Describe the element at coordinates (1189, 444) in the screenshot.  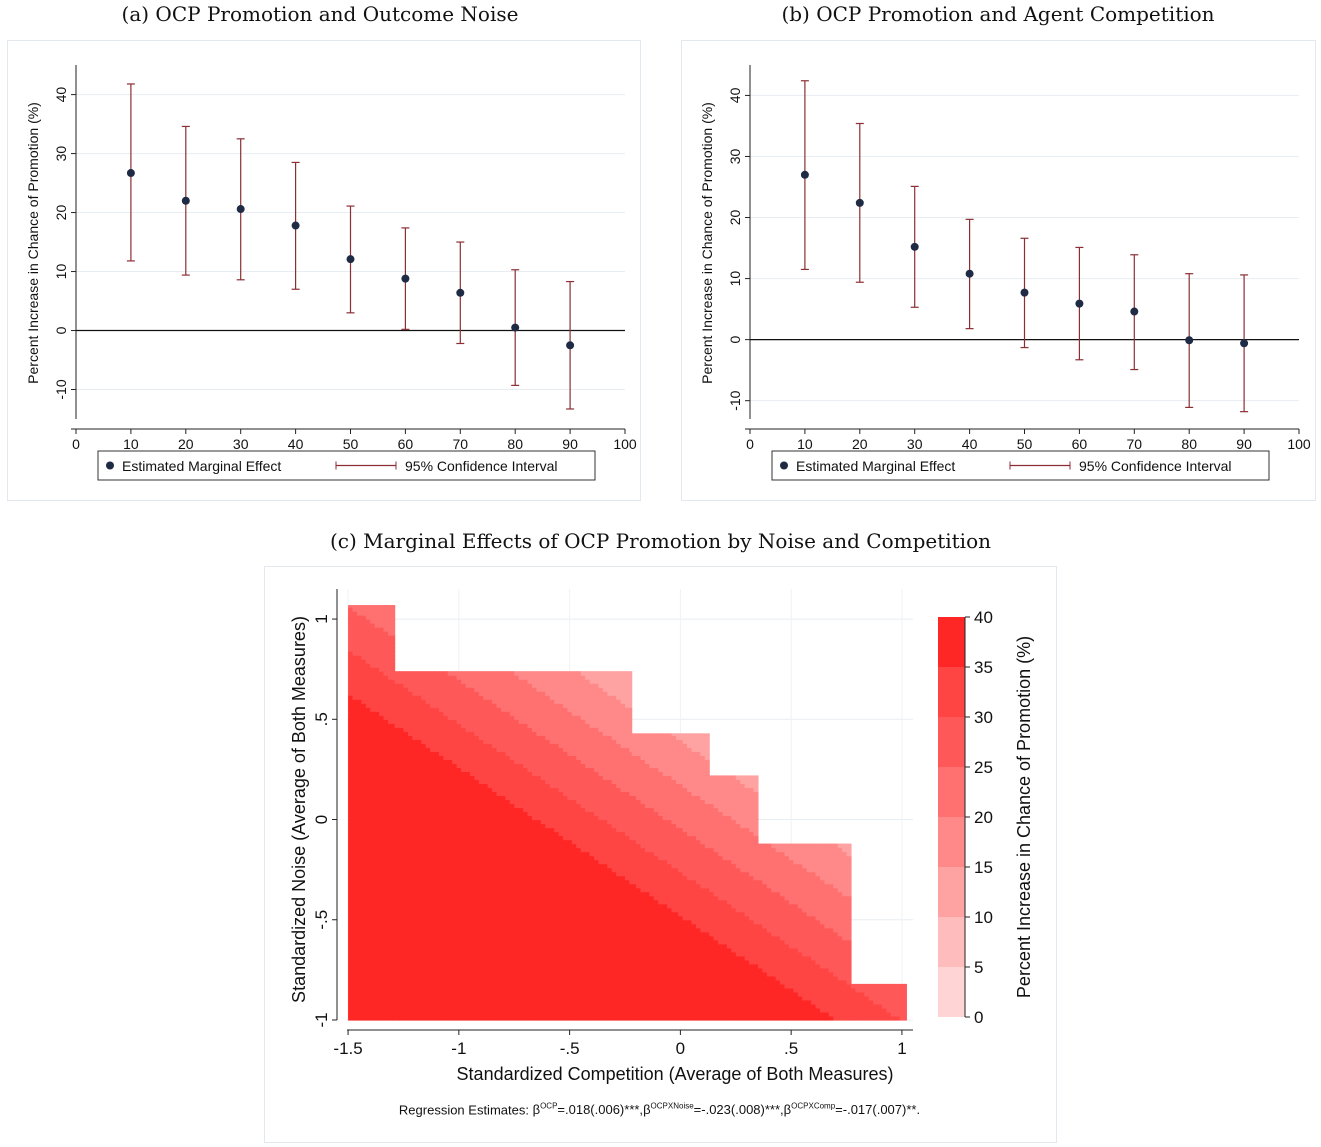
I see `chart-b-x-tick-label: 80` at that location.